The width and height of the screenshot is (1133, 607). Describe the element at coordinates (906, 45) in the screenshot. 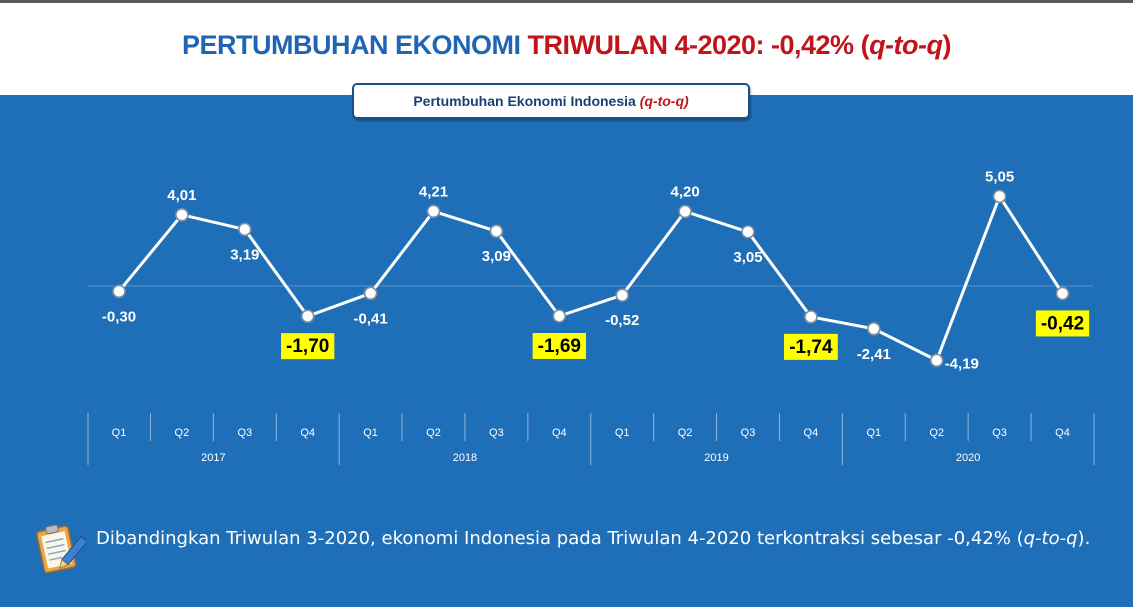

I see `title-part-3: q-to-q` at that location.